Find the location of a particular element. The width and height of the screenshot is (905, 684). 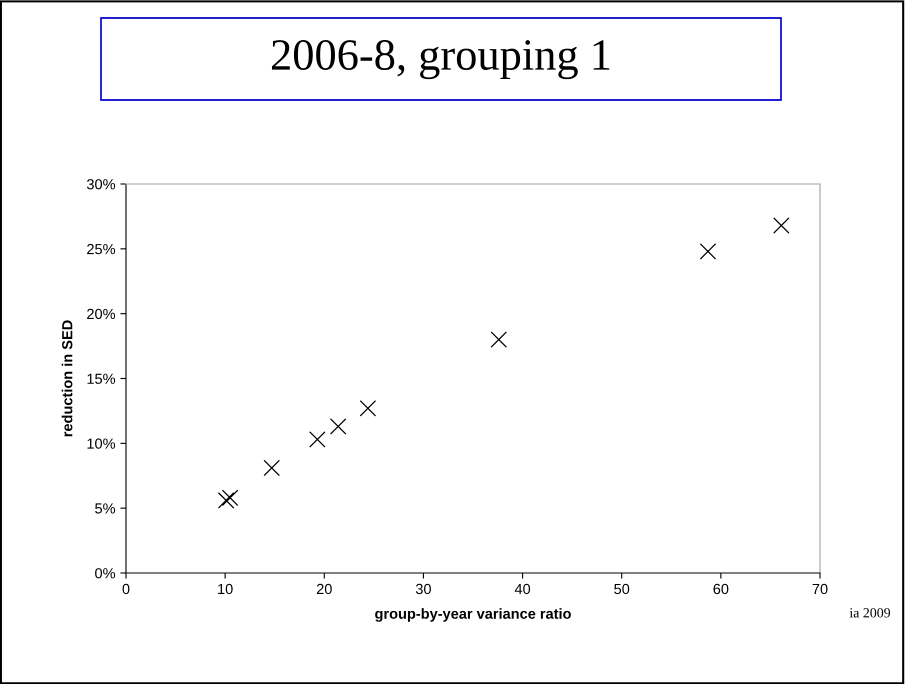

text: ia 2009 is located at coordinates (870, 613).